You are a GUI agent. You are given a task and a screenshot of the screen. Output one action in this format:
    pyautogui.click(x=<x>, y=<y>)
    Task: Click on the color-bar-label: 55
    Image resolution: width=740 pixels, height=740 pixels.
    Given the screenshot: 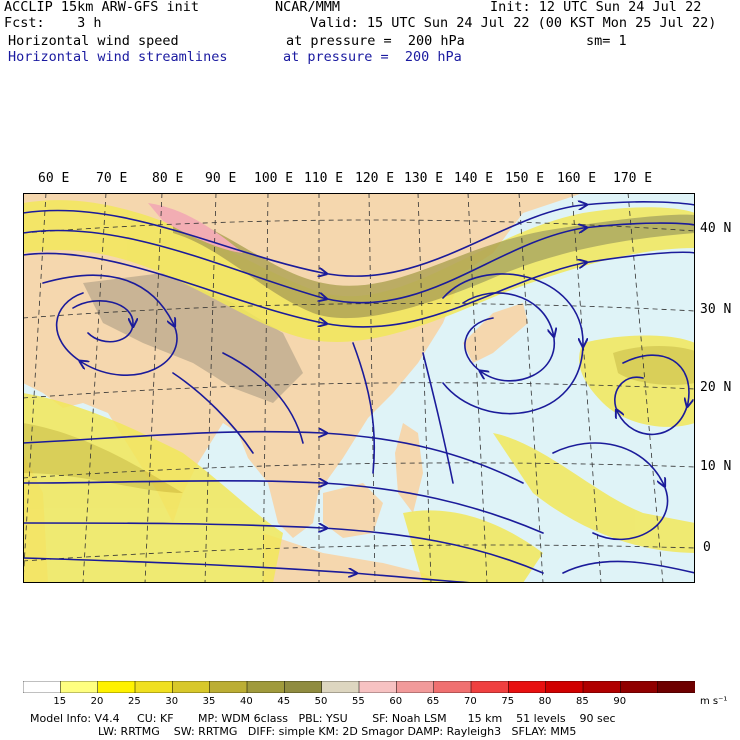 What is the action you would take?
    pyautogui.click(x=358, y=701)
    